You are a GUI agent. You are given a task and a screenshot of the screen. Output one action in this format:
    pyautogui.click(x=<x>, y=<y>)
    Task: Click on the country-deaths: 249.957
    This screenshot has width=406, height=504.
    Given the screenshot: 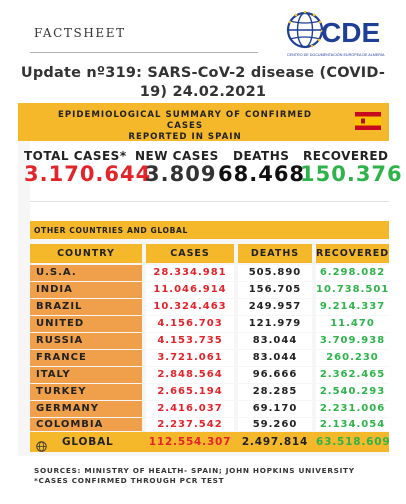 What is the action you would take?
    pyautogui.click(x=275, y=307)
    